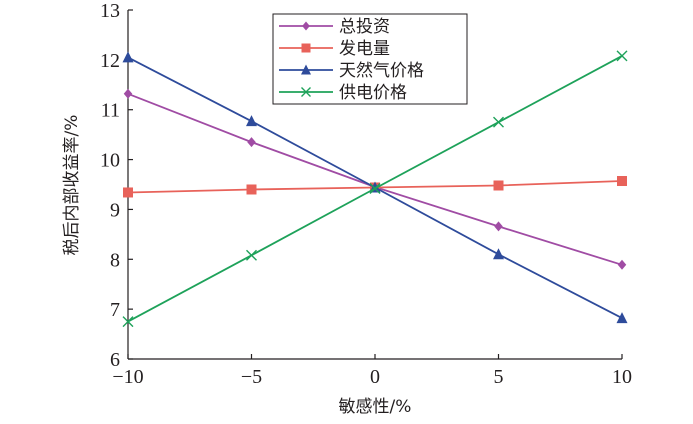 The height and width of the screenshot is (424, 693). Describe the element at coordinates (364, 49) in the screenshot. I see `legend-label: 发电量` at that location.